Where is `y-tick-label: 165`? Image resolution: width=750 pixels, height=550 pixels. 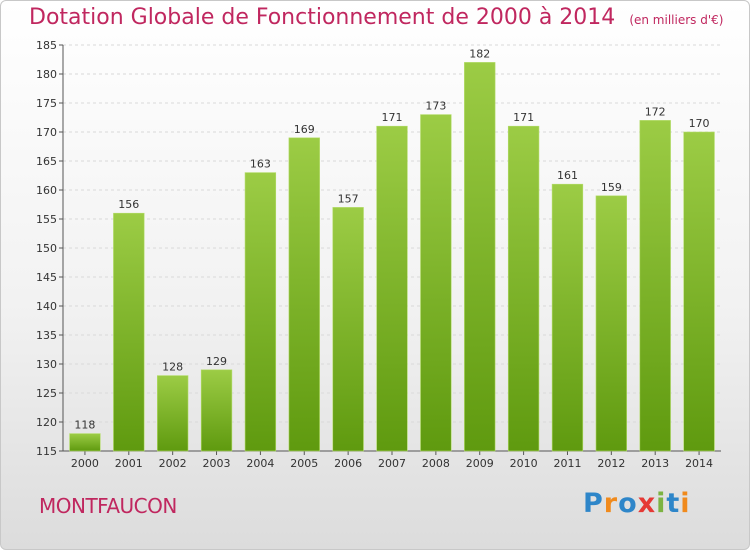
y-tick-label: 165 is located at coordinates (46, 161).